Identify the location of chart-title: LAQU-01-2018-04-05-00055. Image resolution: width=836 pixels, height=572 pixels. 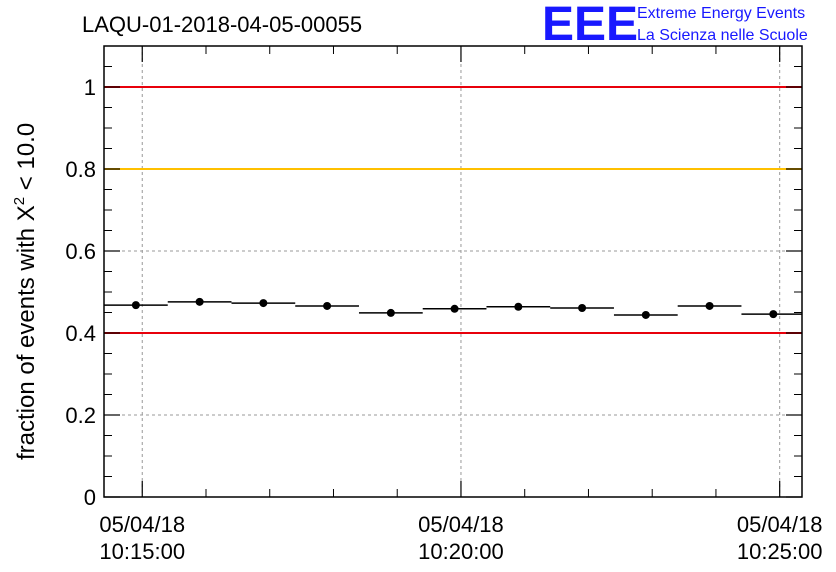
(222, 24).